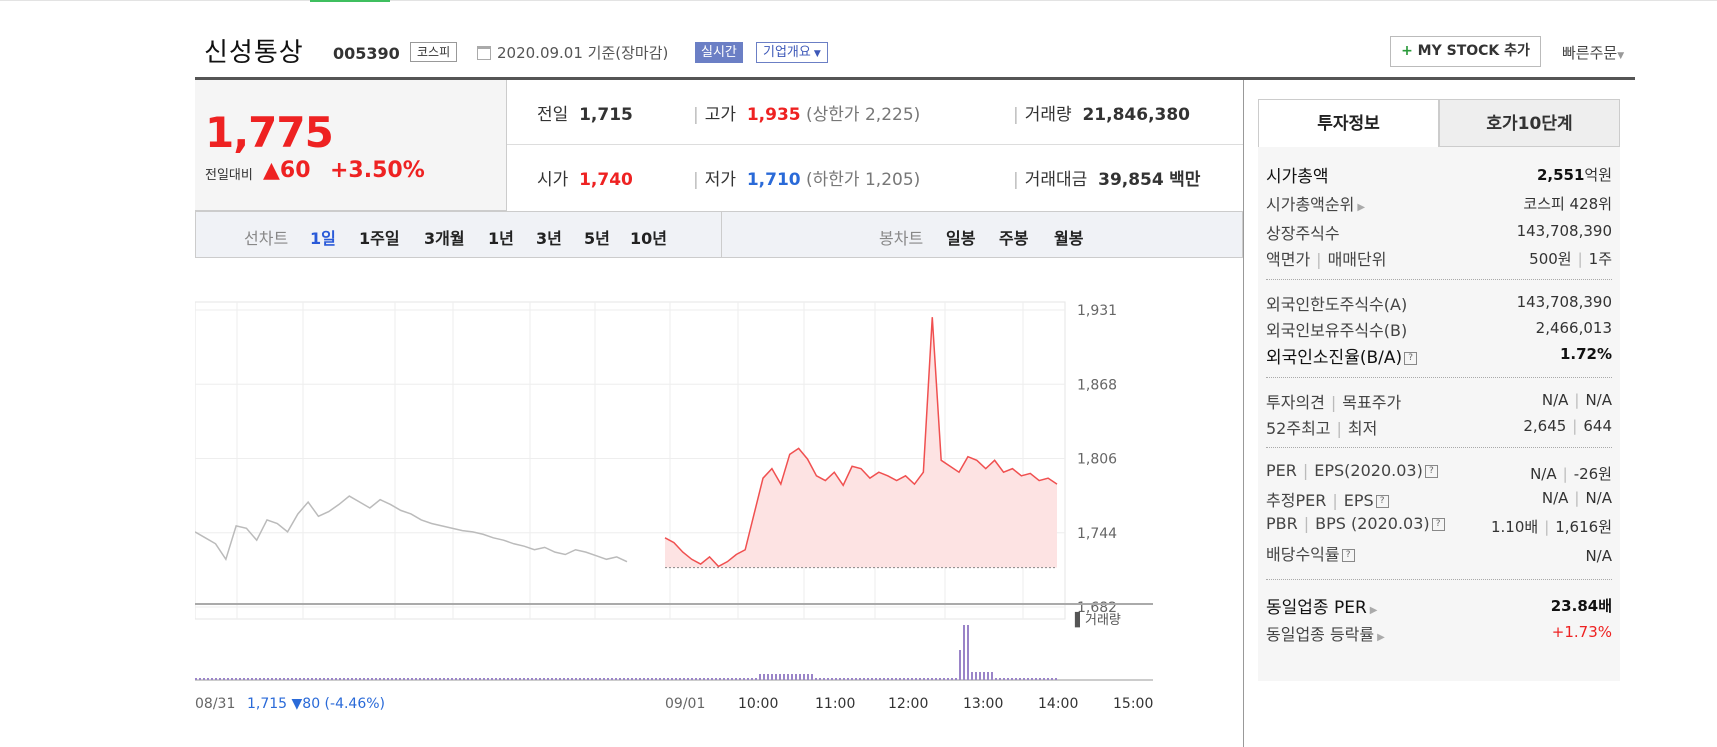  I want to click on corp-overview-dropdown: 기업개요 ▼, so click(792, 52).